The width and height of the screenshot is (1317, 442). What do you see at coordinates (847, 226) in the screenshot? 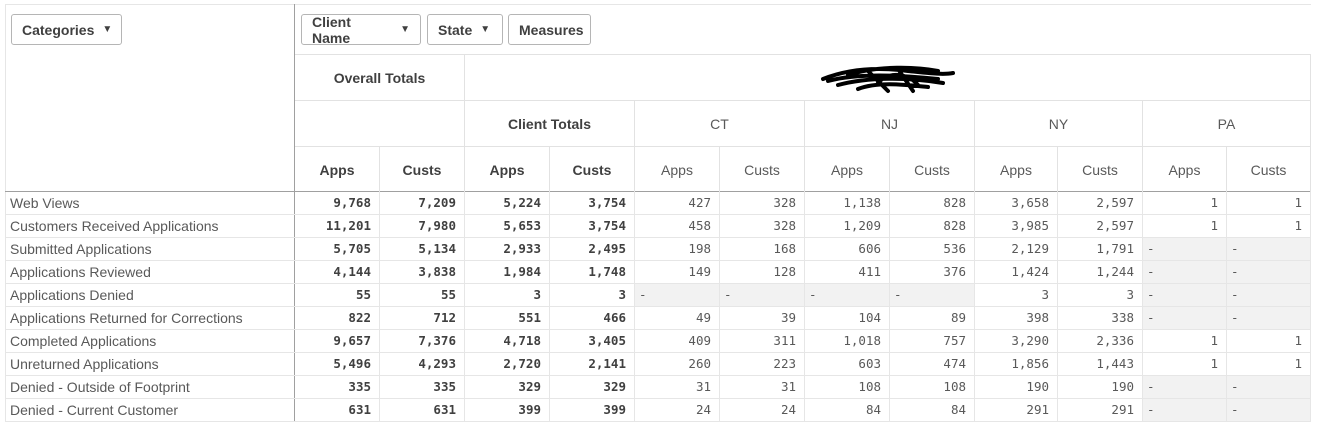
I see `table-cell: 1,209` at bounding box center [847, 226].